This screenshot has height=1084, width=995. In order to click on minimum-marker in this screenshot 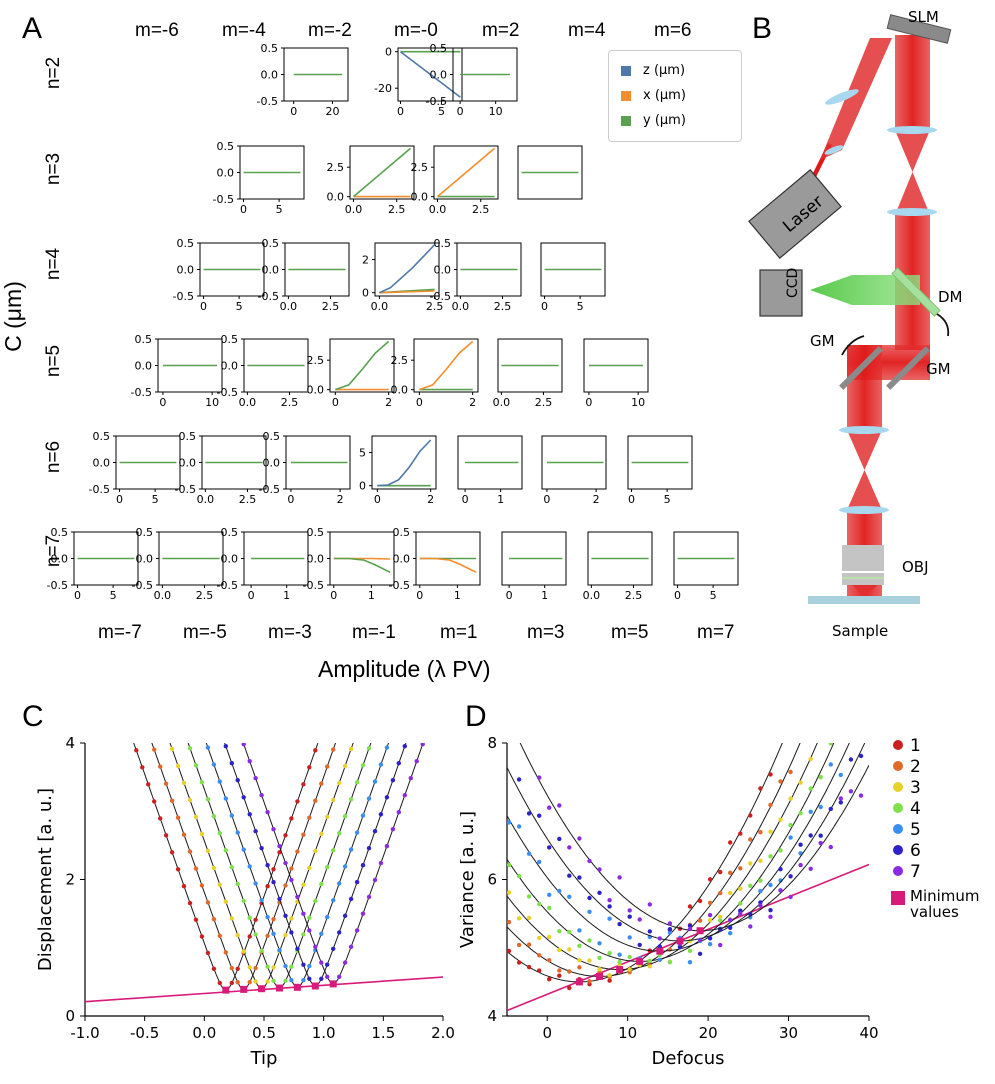, I will do `click(700, 931)`.